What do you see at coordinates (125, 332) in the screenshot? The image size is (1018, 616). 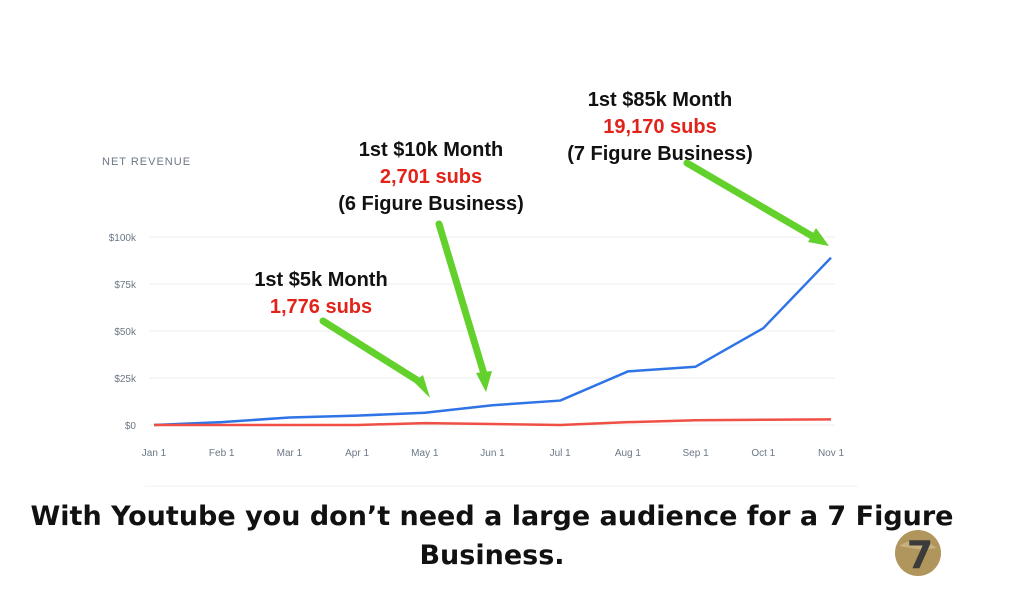 I see `y-tick-label: $50k` at bounding box center [125, 332].